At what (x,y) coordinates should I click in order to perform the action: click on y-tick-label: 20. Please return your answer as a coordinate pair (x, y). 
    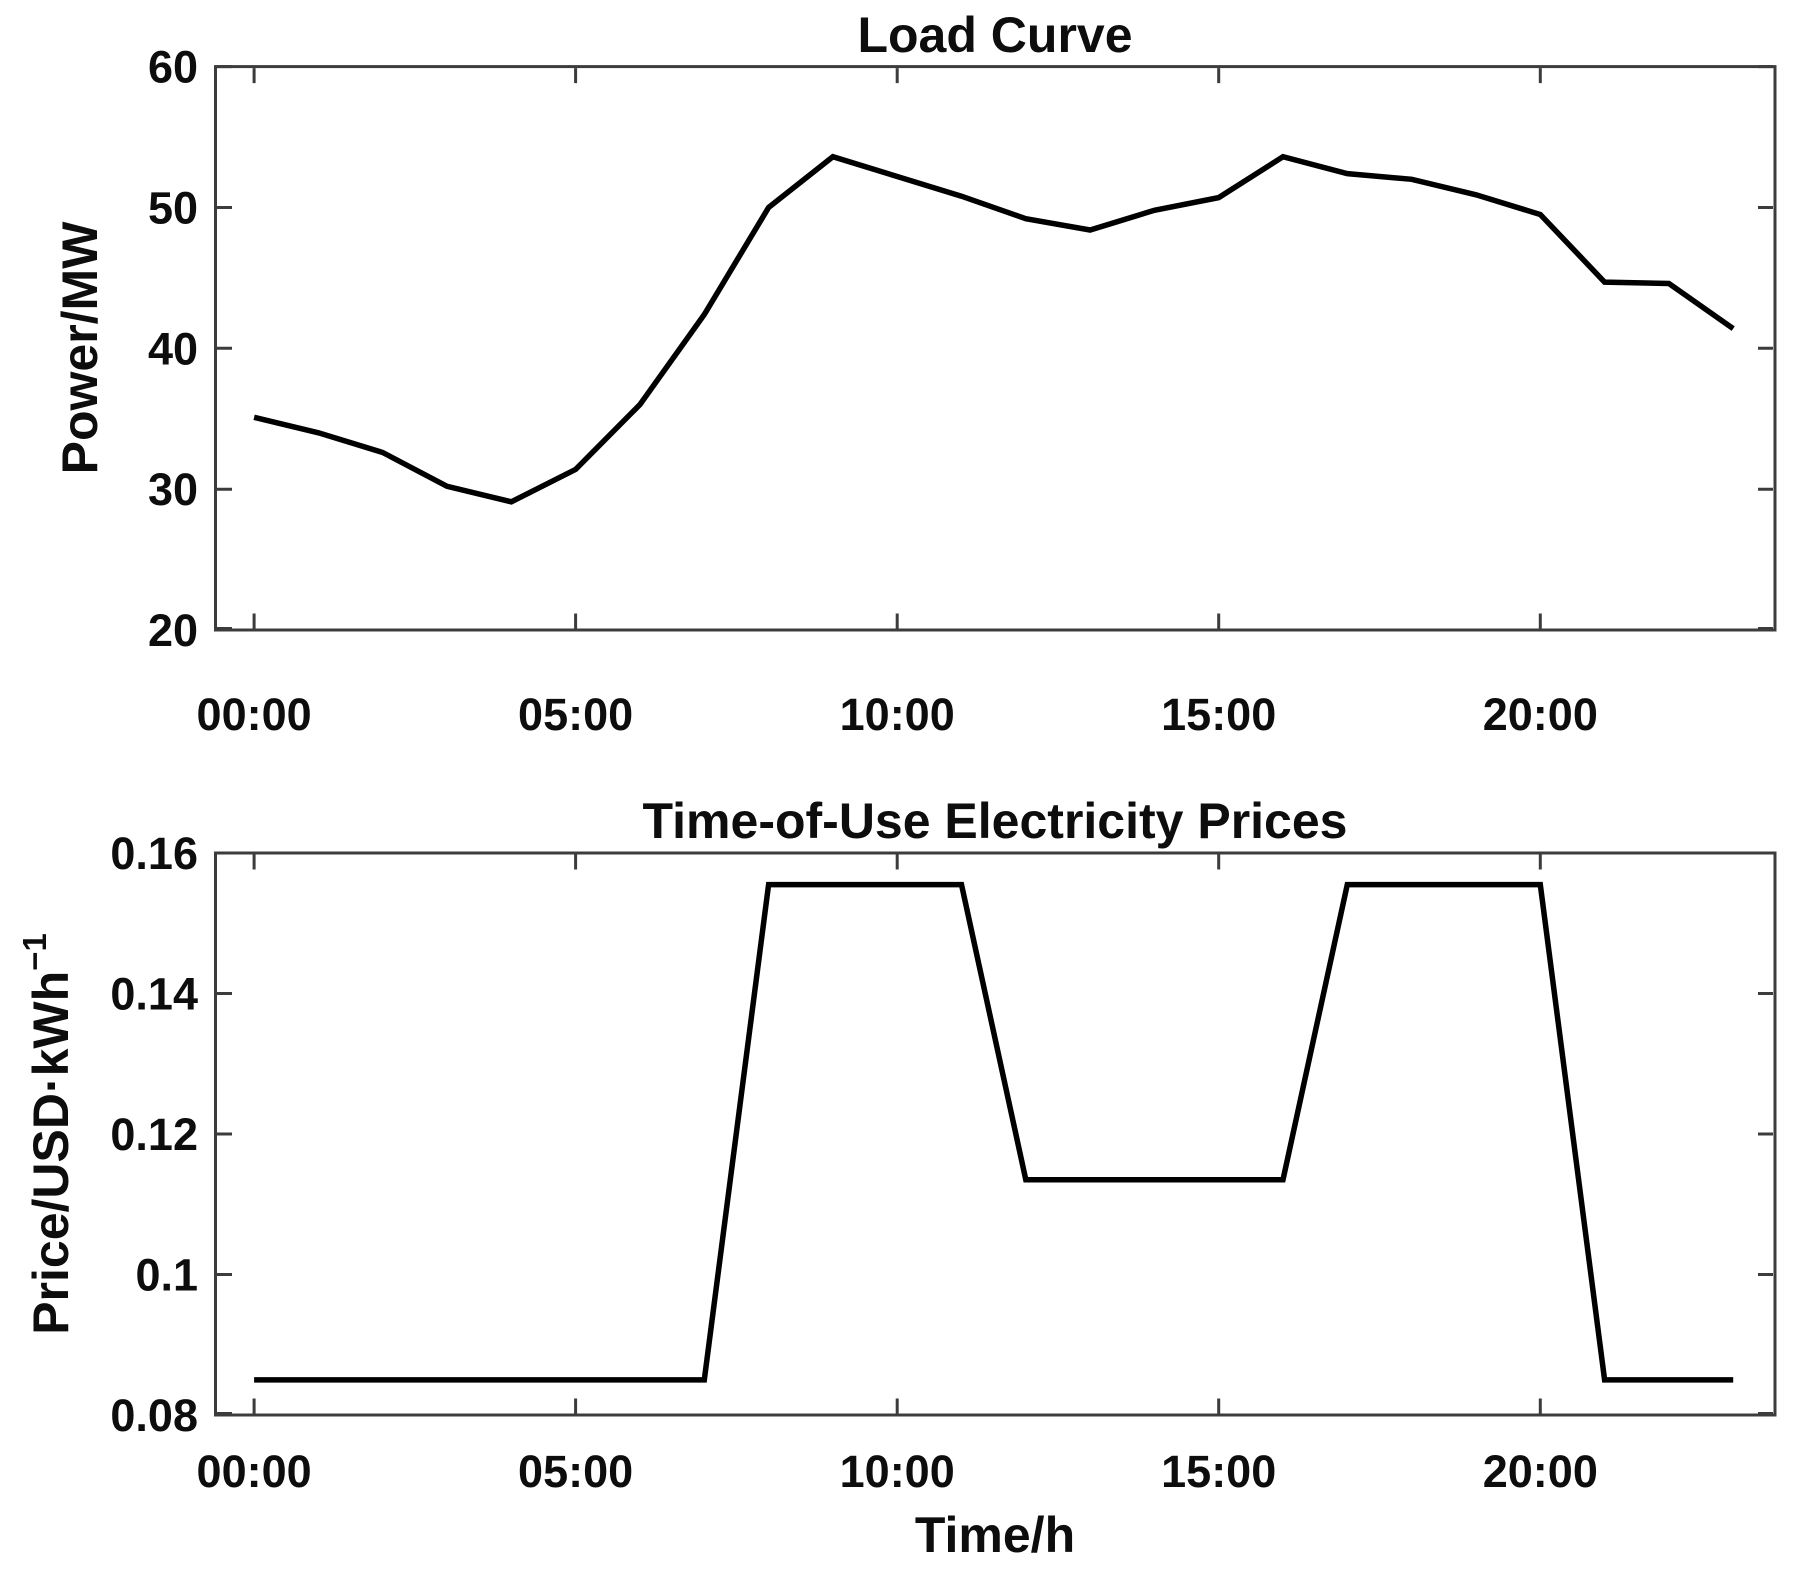
    Looking at the image, I should click on (173, 630).